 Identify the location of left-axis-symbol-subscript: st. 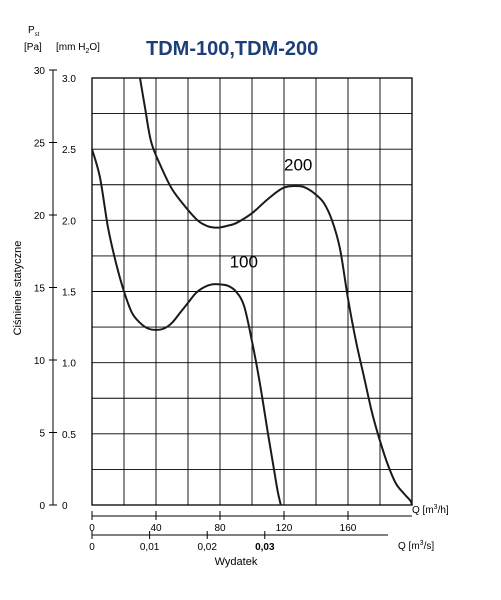
(37, 35).